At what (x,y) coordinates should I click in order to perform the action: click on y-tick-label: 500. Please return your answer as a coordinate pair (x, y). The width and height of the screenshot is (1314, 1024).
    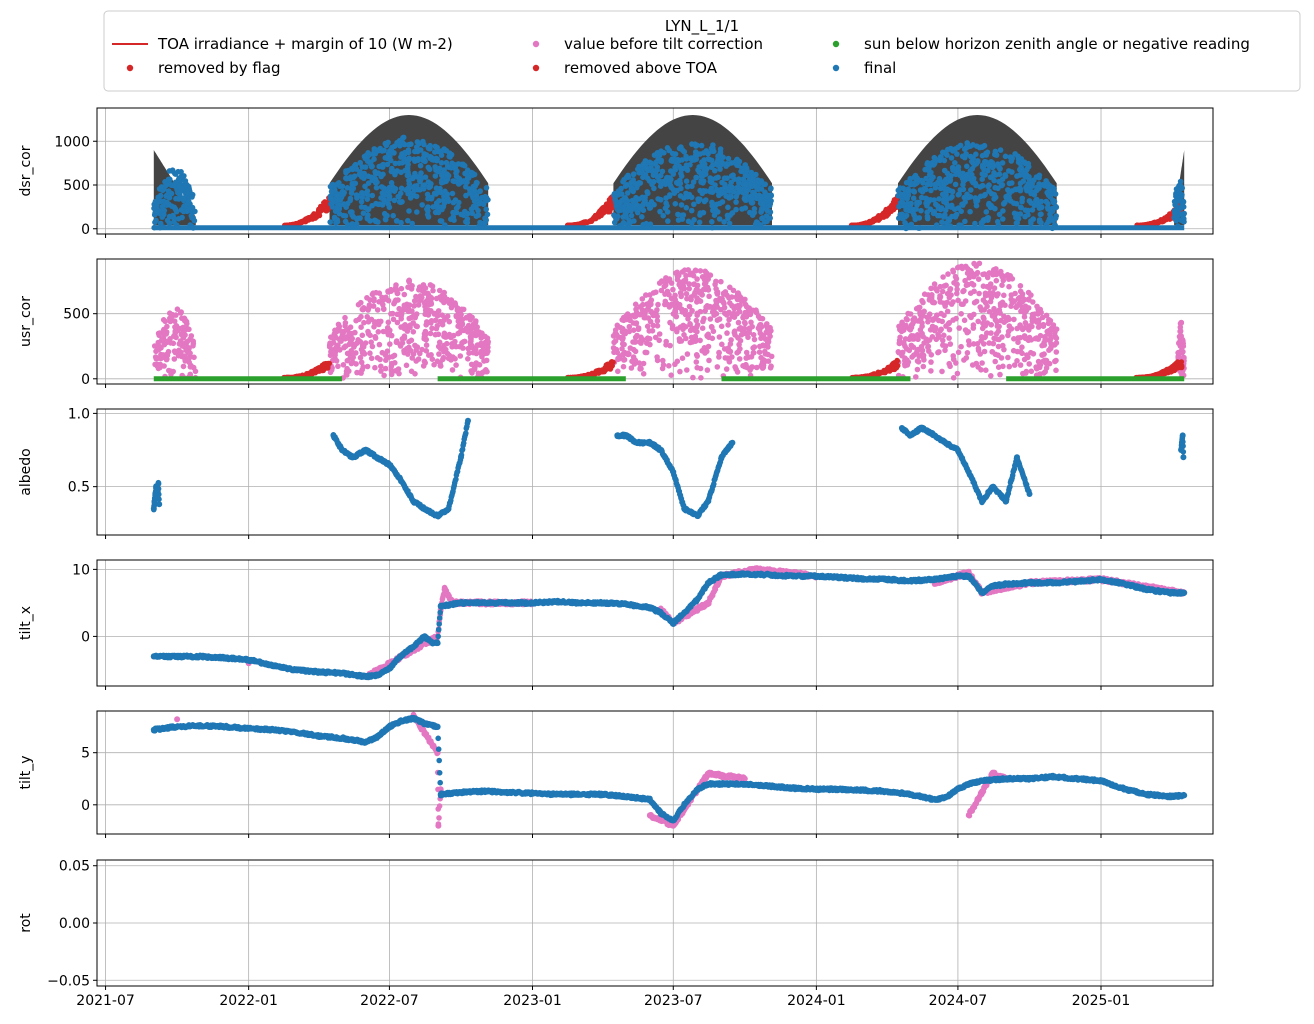
    Looking at the image, I should click on (76, 315).